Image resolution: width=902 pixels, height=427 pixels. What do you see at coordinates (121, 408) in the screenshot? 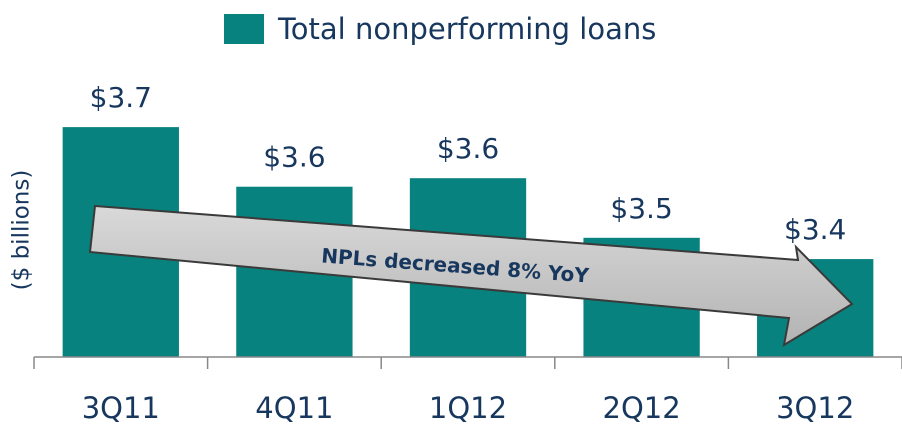
I see `x-tick-label: 3Q11` at bounding box center [121, 408].